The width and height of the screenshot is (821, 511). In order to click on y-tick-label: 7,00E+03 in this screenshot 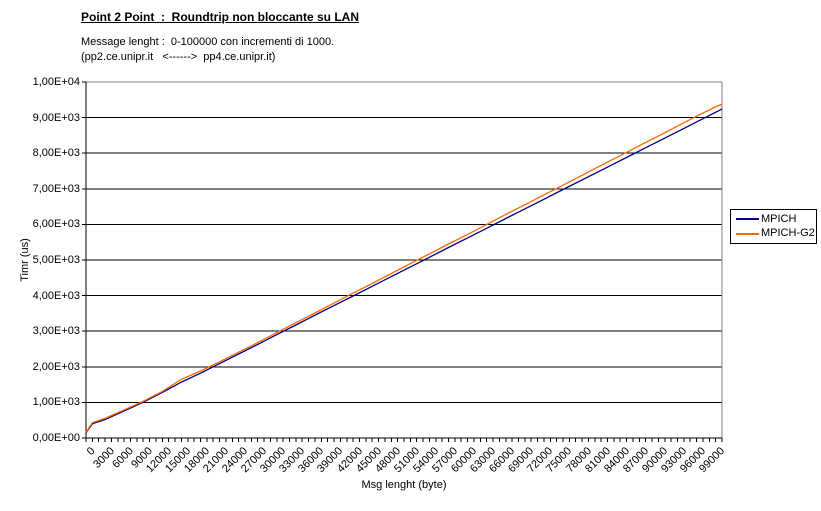, I will do `click(56, 188)`.